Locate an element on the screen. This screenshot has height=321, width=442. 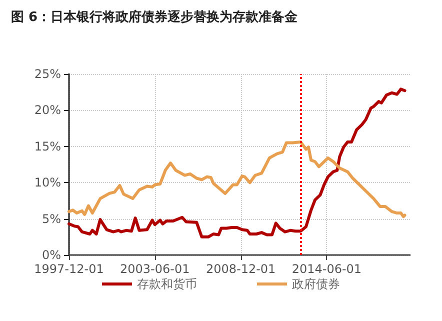
legend-label: 存款和货币 is located at coordinates (167, 284).